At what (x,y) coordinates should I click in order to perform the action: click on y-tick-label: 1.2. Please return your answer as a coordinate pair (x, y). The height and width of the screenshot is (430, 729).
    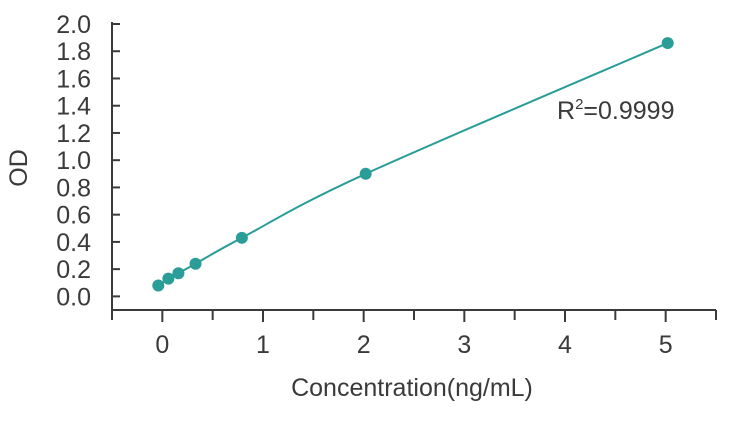
    Looking at the image, I should click on (73, 134).